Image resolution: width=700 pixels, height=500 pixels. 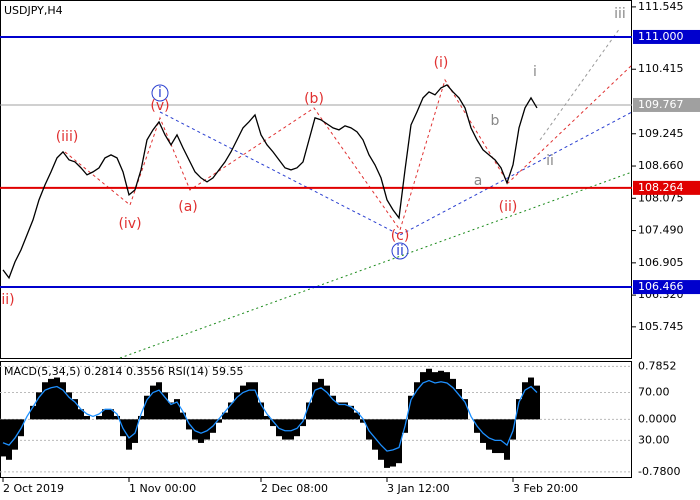 I want to click on level-label: 111.000, so click(x=661, y=36).